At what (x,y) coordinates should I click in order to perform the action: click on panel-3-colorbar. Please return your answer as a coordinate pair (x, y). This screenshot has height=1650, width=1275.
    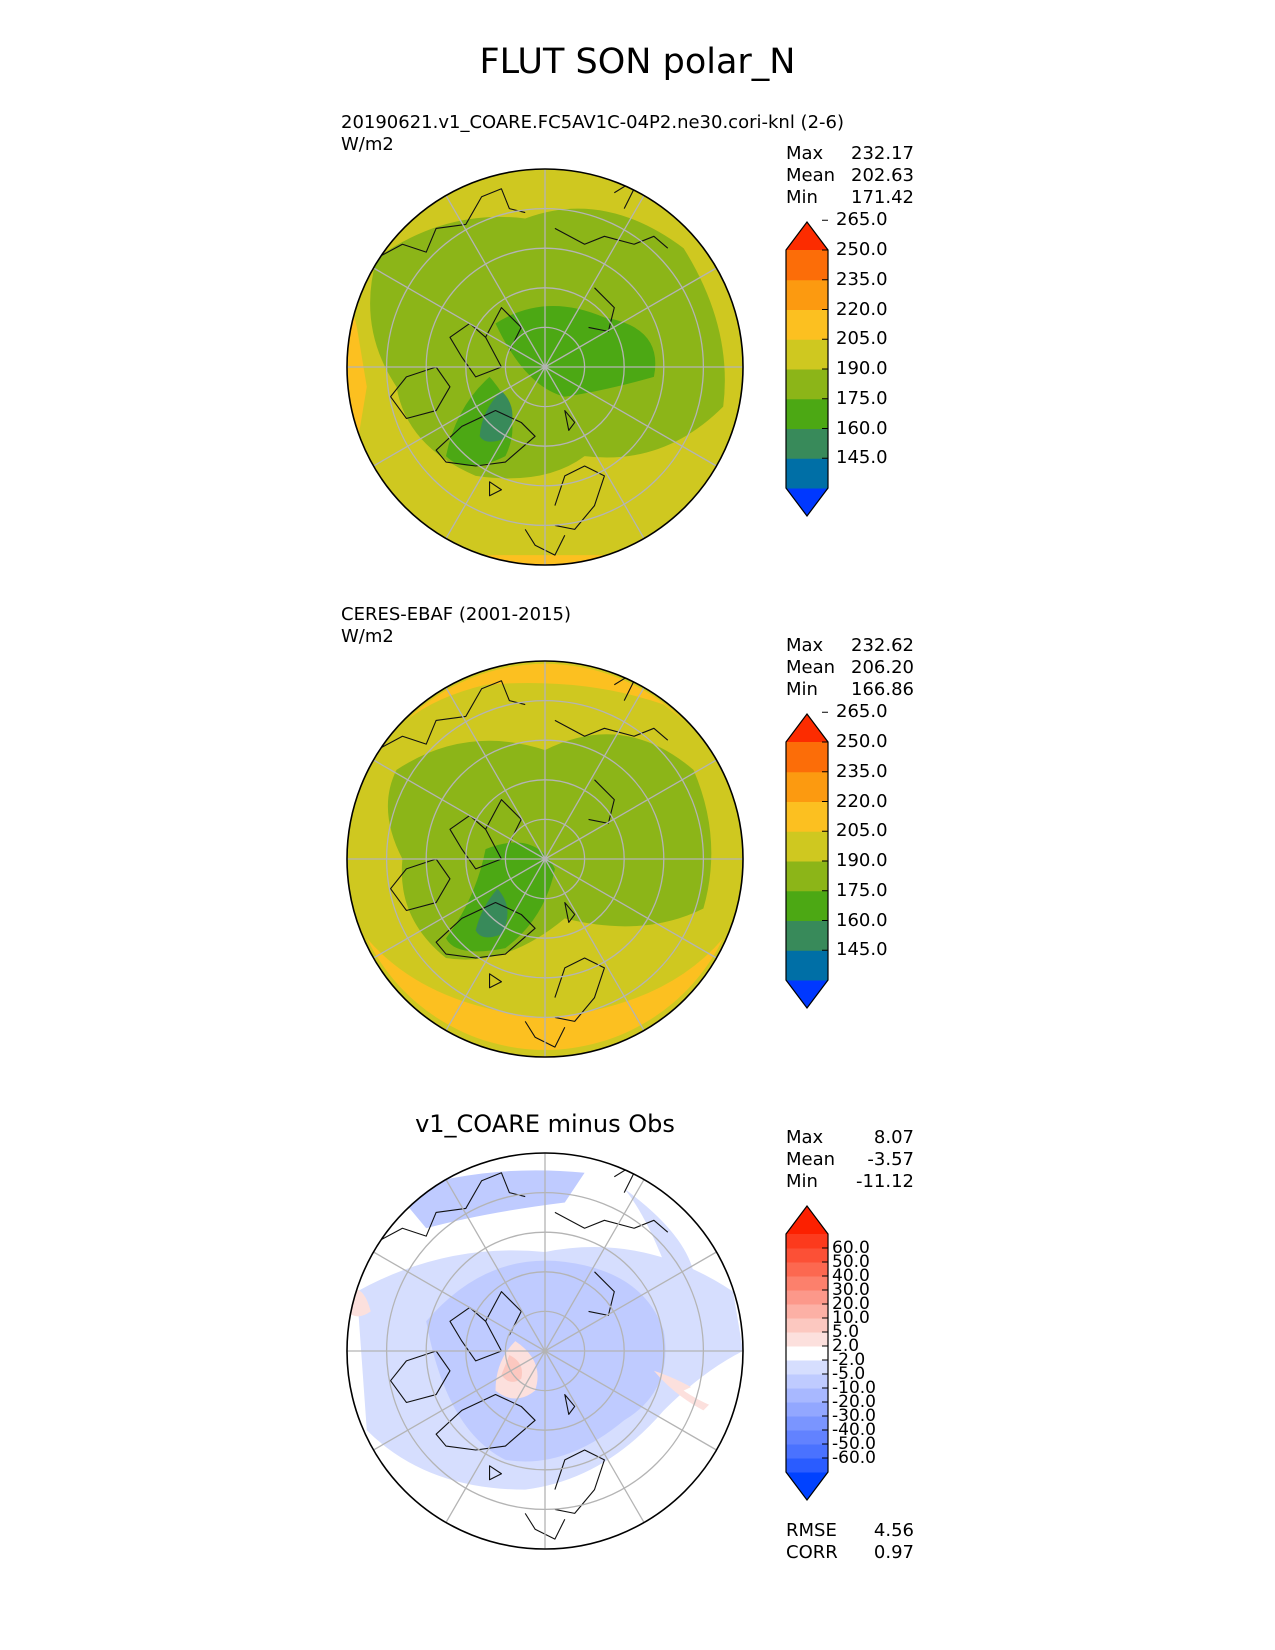
    Looking at the image, I should click on (807, 1353).